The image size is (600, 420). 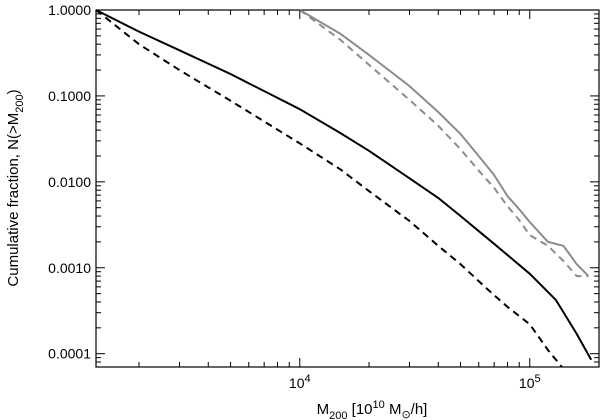 What do you see at coordinates (338, 415) in the screenshot?
I see `x-axis-label-sub: 200` at bounding box center [338, 415].